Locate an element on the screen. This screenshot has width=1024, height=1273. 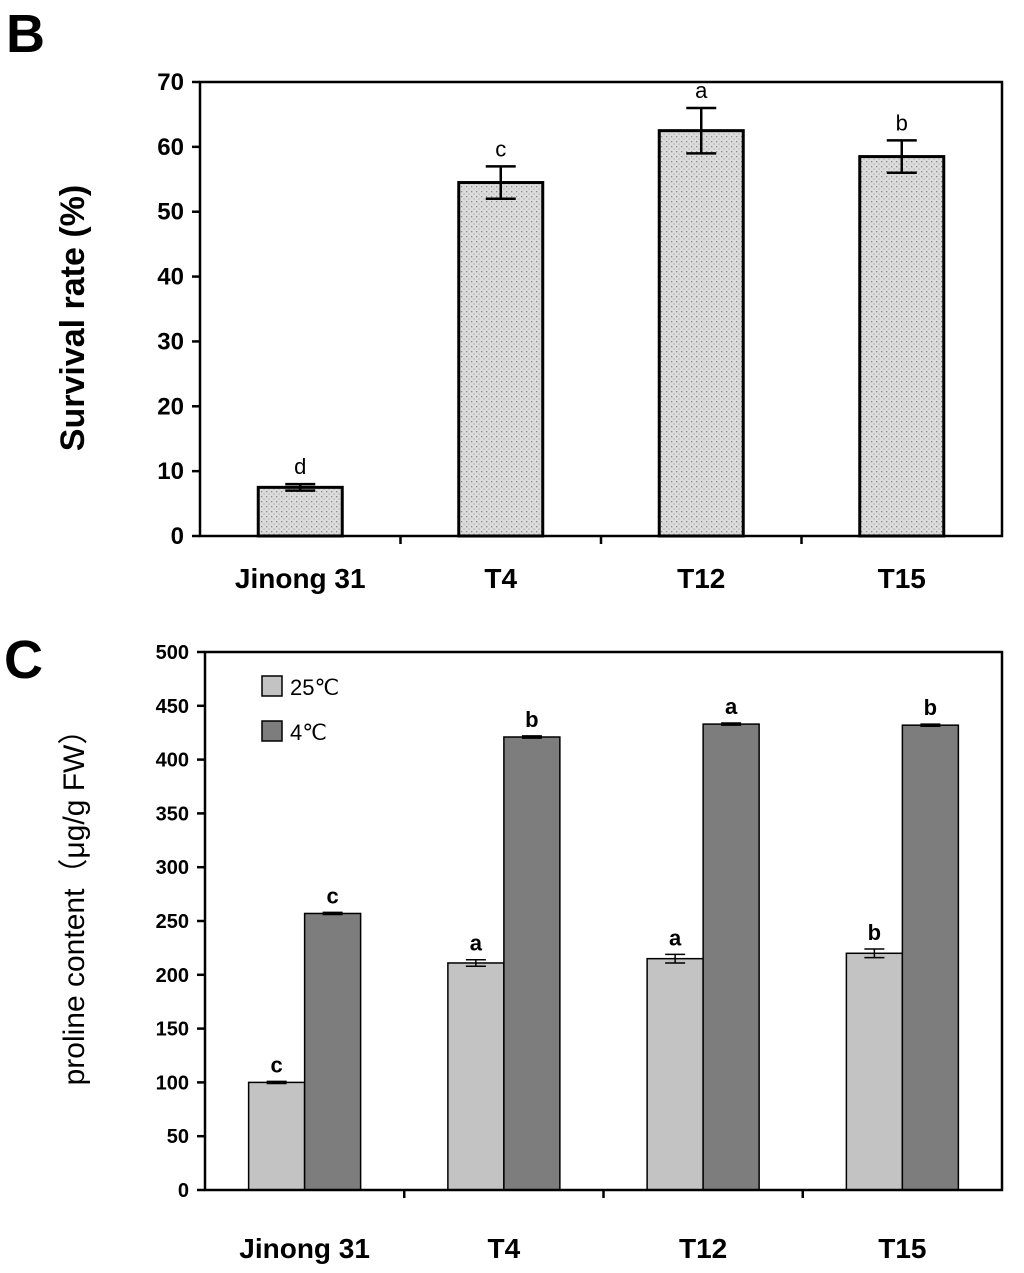
y-tick-label: 40 is located at coordinates (170, 277).